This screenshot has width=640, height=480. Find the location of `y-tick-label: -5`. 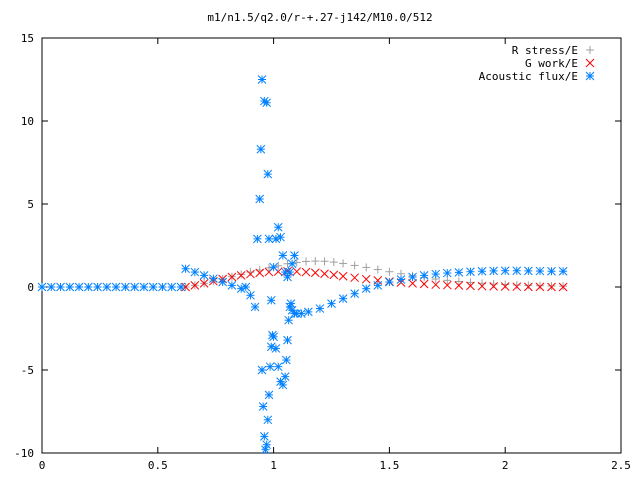

y-tick-label: -5 is located at coordinates (27, 370).